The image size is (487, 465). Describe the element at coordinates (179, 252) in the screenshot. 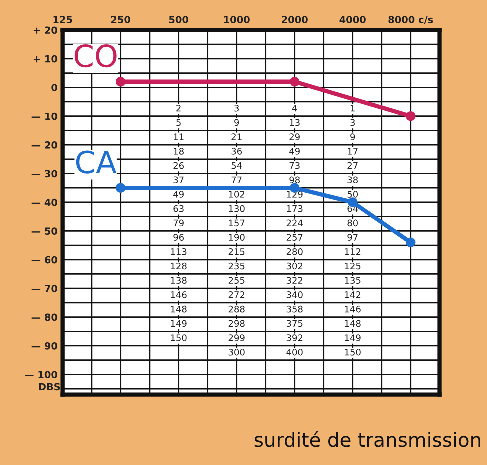

I see `annotation: 113` at that location.